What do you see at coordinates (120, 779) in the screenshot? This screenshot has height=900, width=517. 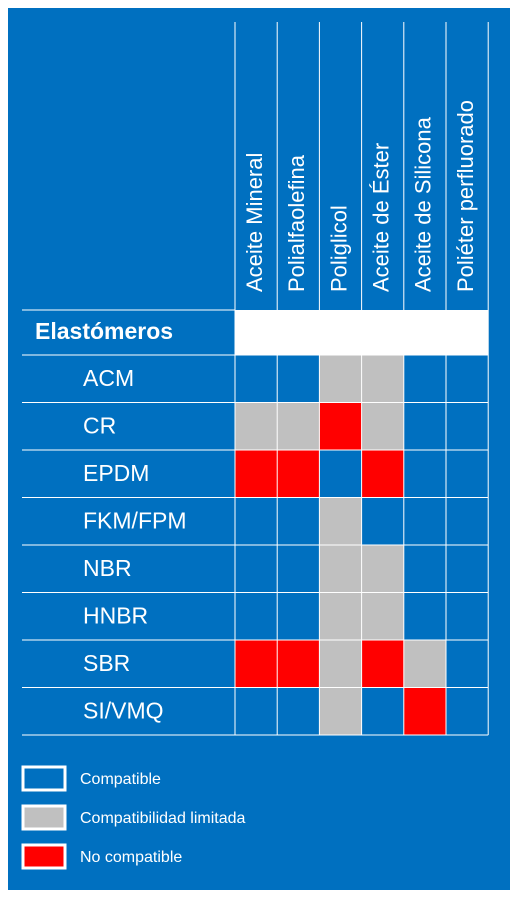 I see `legend-label: Compatible` at bounding box center [120, 779].